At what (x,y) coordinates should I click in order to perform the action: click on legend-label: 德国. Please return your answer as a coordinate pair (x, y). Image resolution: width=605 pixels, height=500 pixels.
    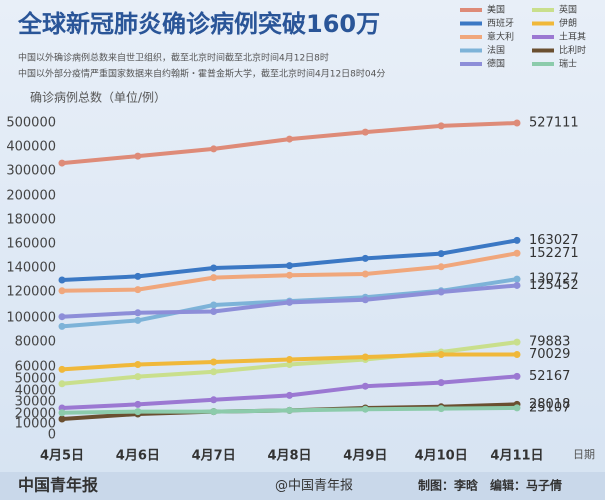
    Looking at the image, I should click on (496, 64).